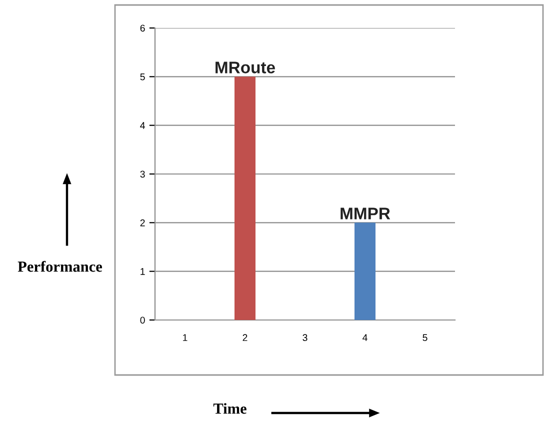 Image resolution: width=546 pixels, height=421 pixels. I want to click on y-axis-title: Performance, so click(60, 266).